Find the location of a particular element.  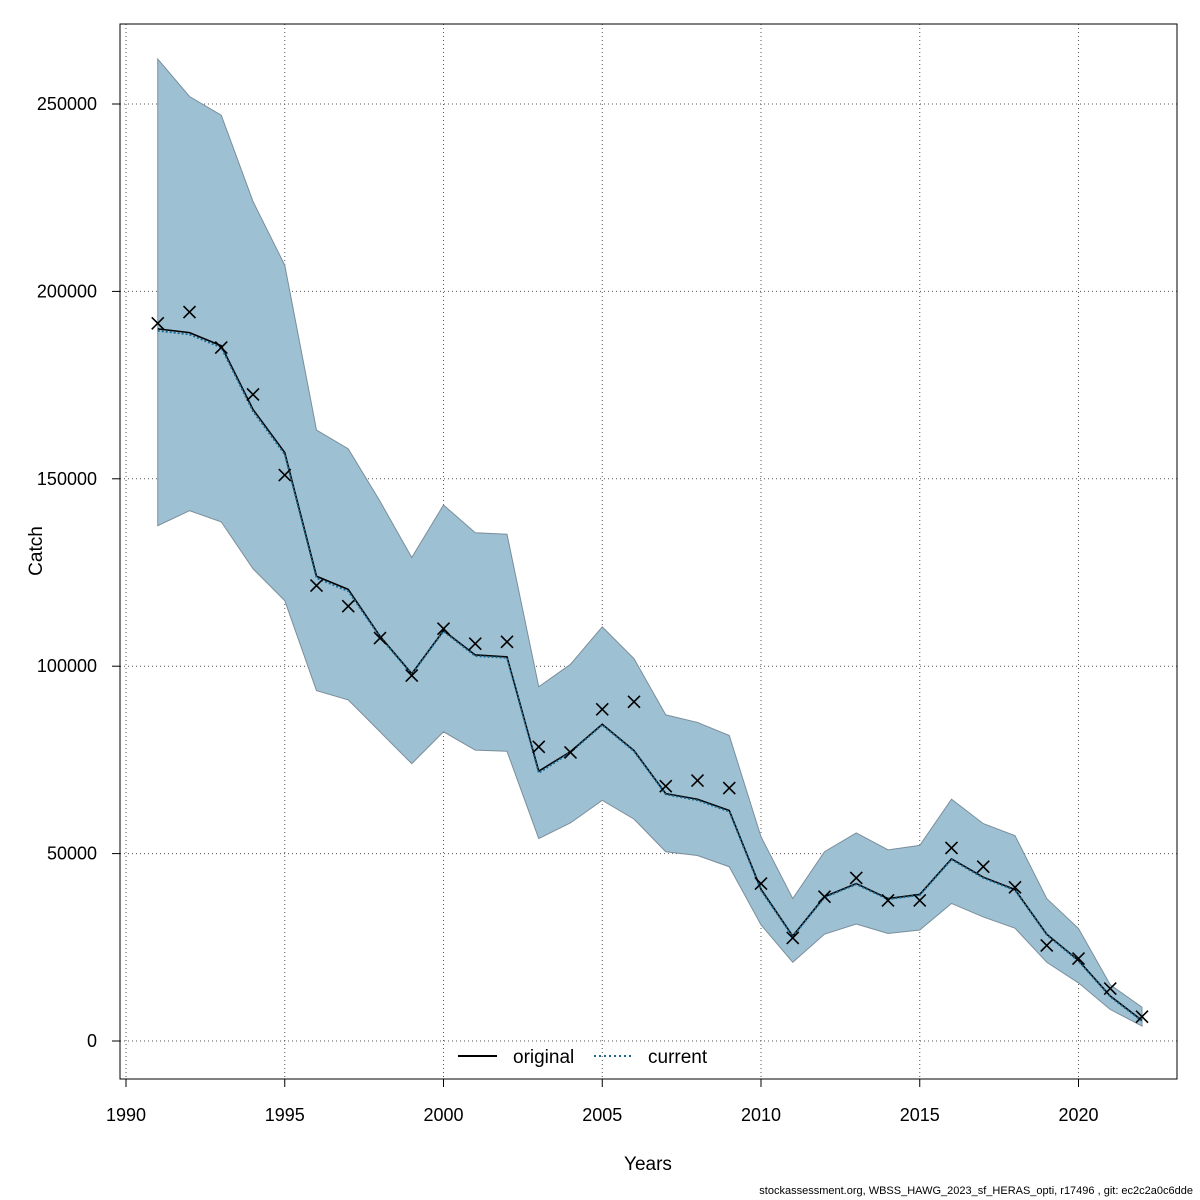

x-tick-label: 2015 is located at coordinates (920, 1115).